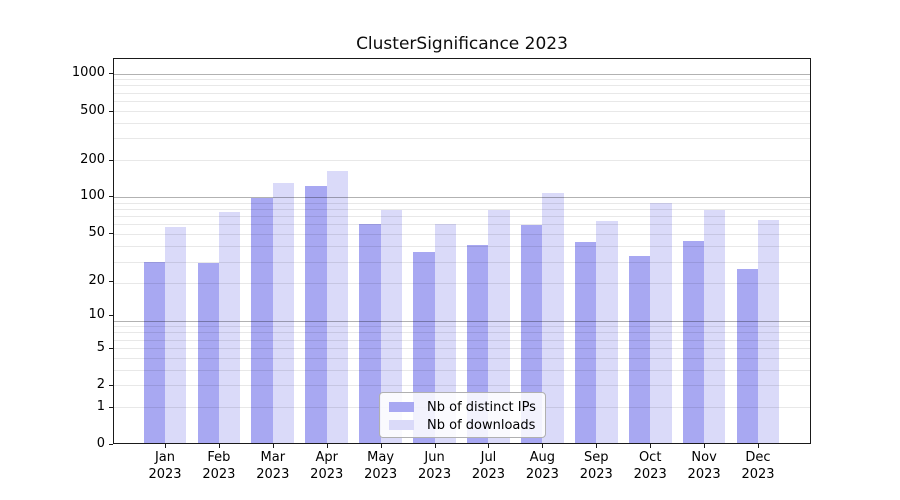 This screenshot has height=500, width=900. Describe the element at coordinates (273, 466) in the screenshot. I see `x-tick-label-mar: Mar 2023` at that location.